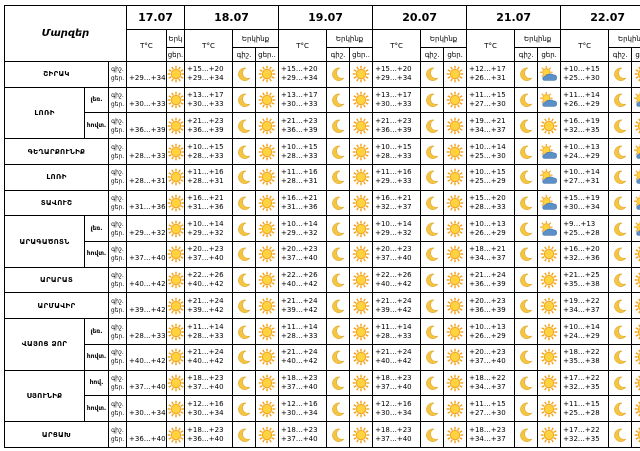  Describe the element at coordinates (299, 223) in the screenshot. I see `night-temp: +10…+14` at that location.